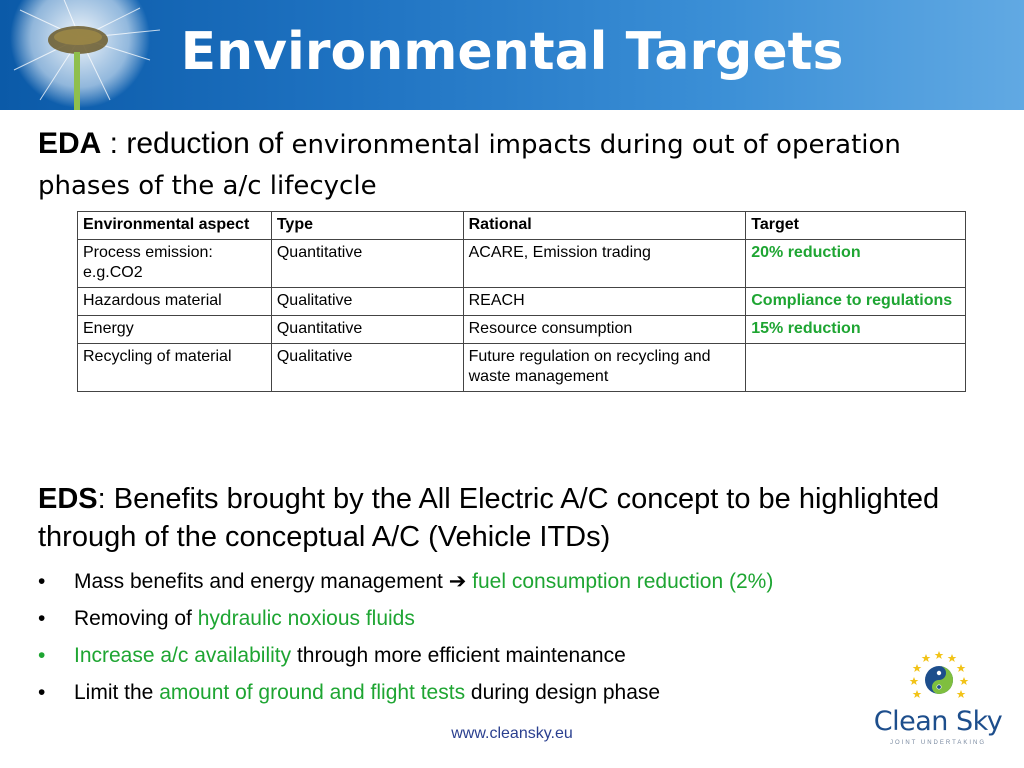  Describe the element at coordinates (183, 655) in the screenshot. I see `bullet-highlight: Increase a/c availability` at that location.